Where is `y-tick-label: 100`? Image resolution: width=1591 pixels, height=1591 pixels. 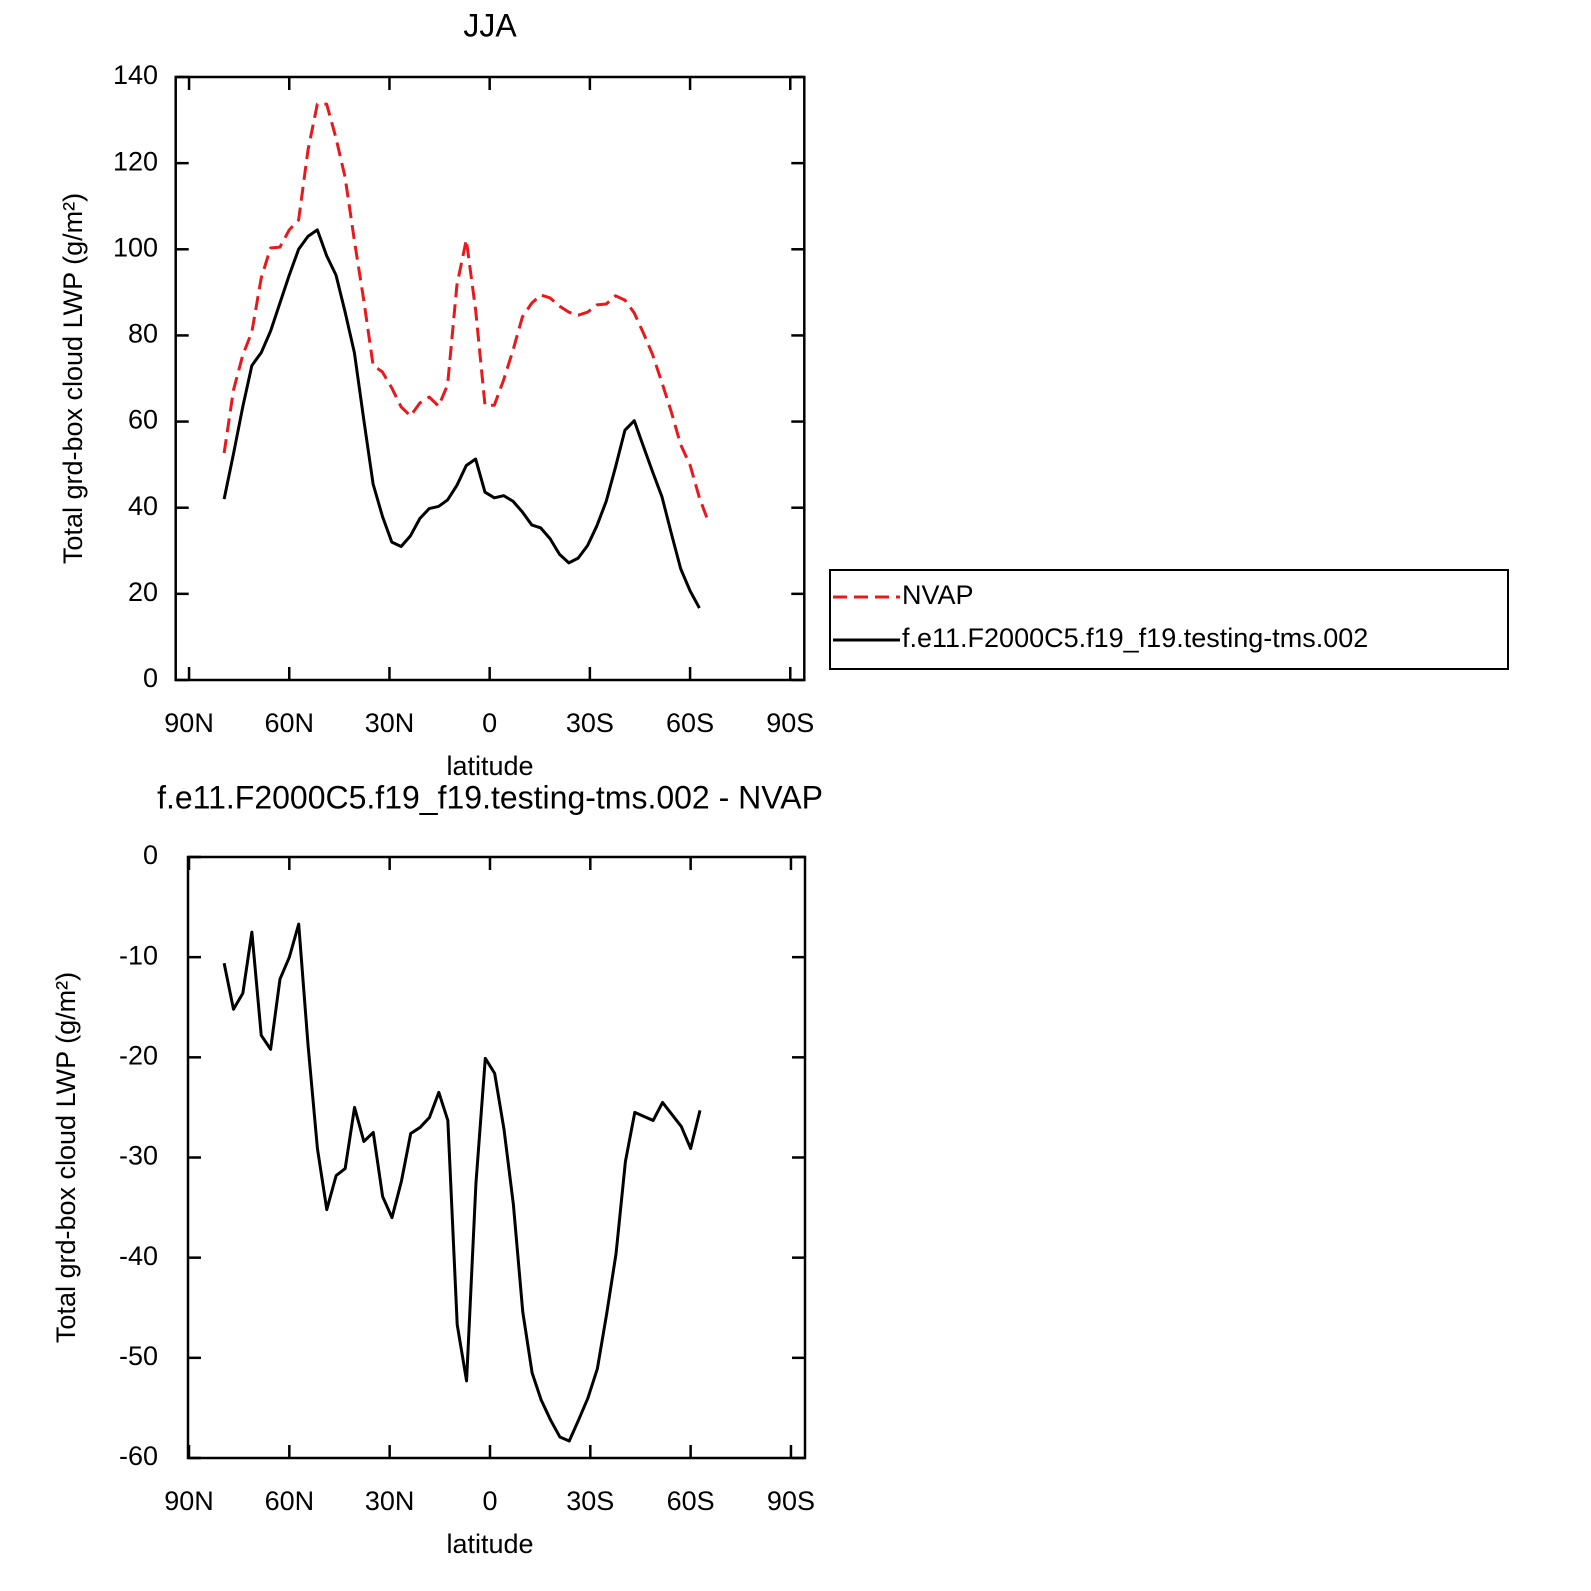 y-tick-label: 100 is located at coordinates (135, 247).